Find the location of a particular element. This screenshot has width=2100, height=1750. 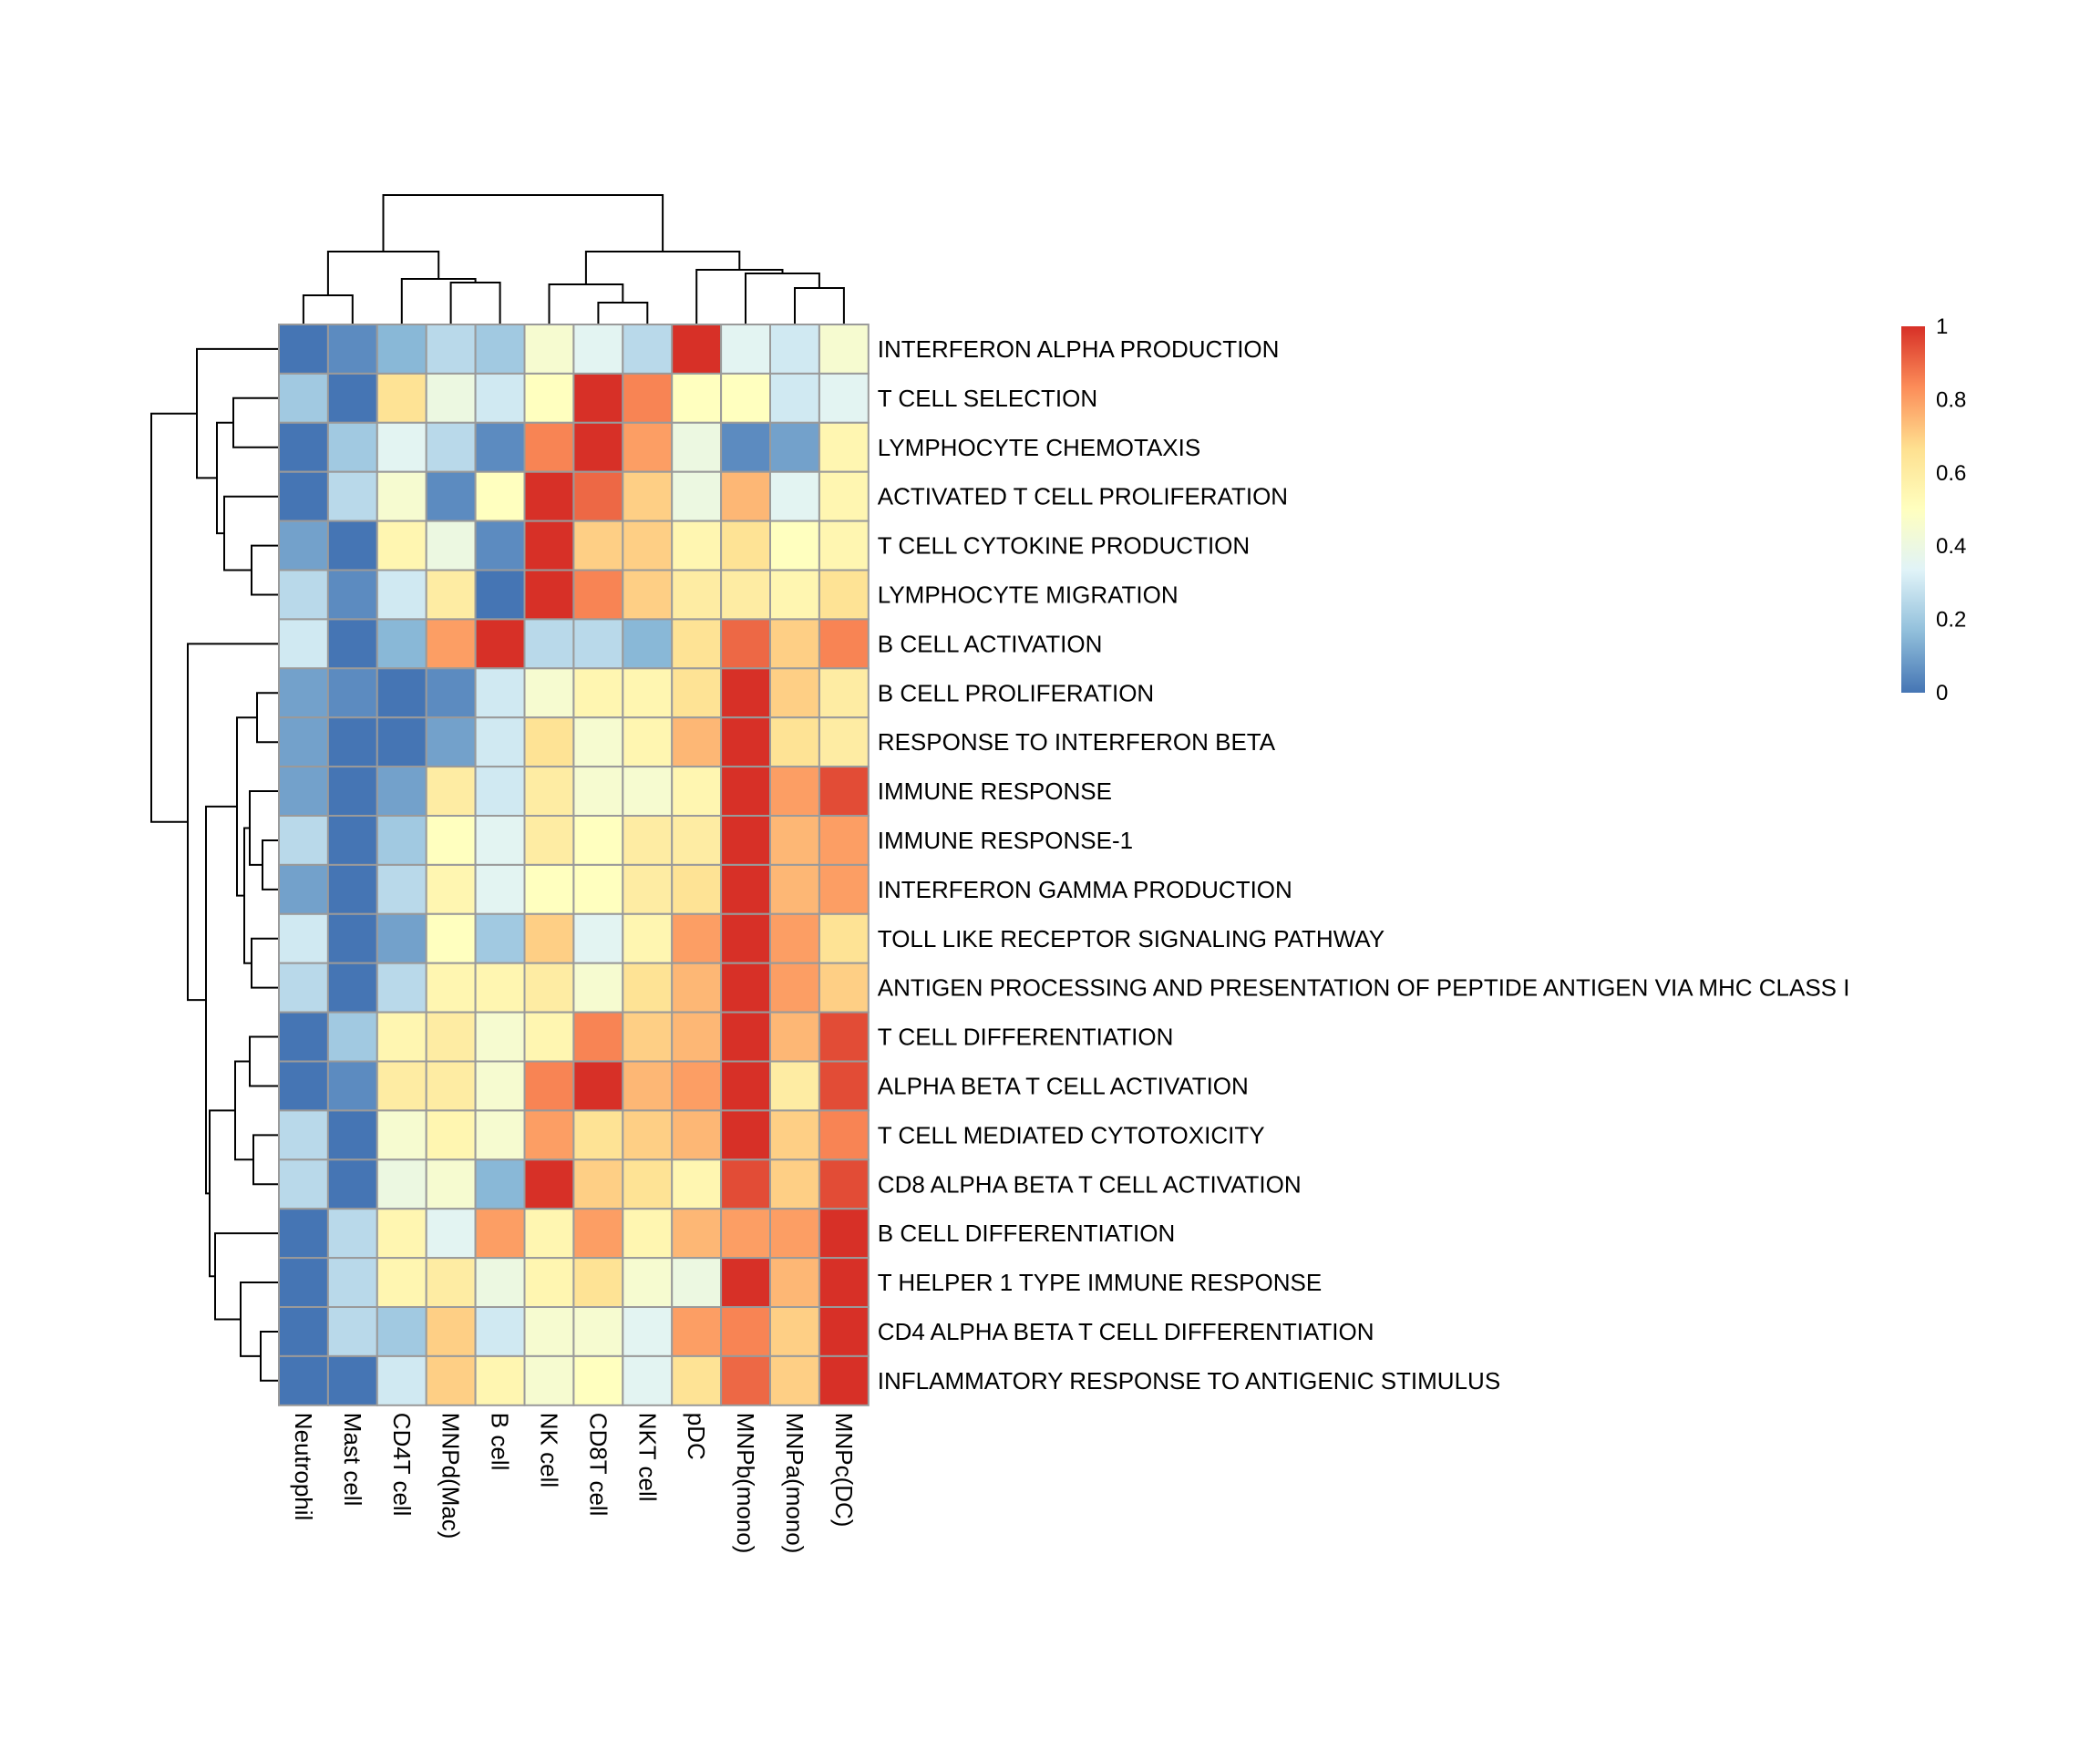

row-label: IMMUNE RESPONSE is located at coordinates (995, 791).